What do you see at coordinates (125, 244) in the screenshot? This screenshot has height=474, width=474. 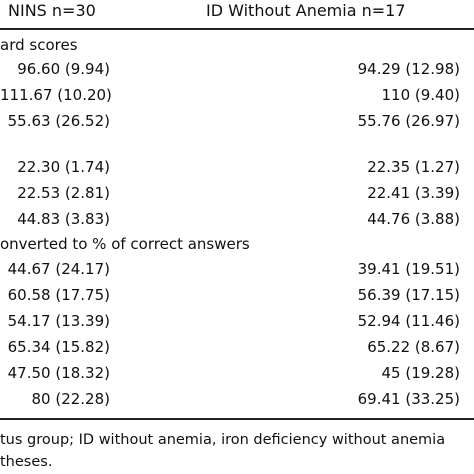 I see `section-label-percent-correct: onverted to % of correct answers` at bounding box center [125, 244].